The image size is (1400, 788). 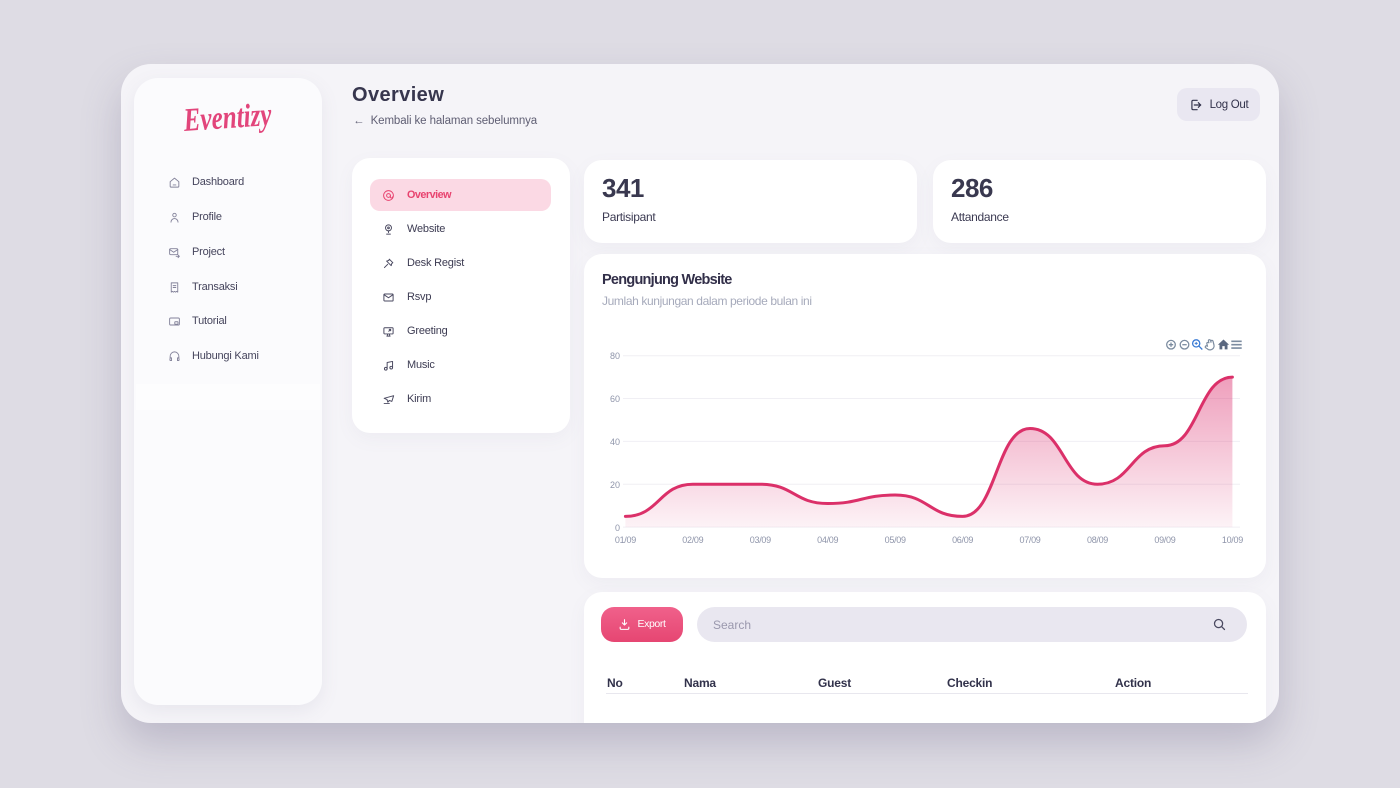 What do you see at coordinates (625, 540) in the screenshot?
I see `svg-text: 01/09` at bounding box center [625, 540].